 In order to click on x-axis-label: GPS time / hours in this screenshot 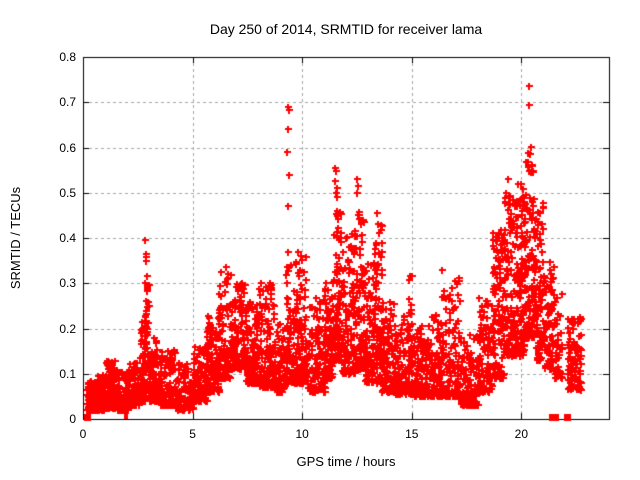, I will do `click(346, 461)`.